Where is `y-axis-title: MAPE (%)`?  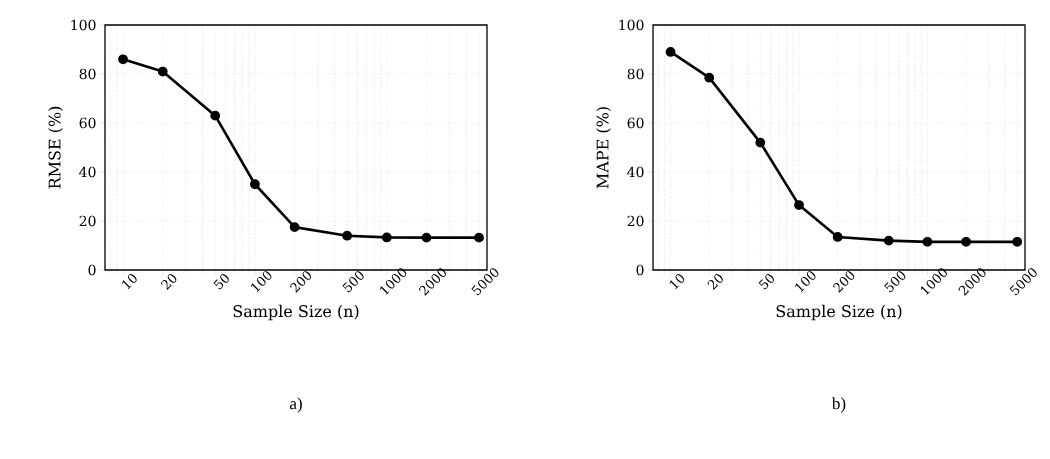
y-axis-title: MAPE (%) is located at coordinates (603, 148).